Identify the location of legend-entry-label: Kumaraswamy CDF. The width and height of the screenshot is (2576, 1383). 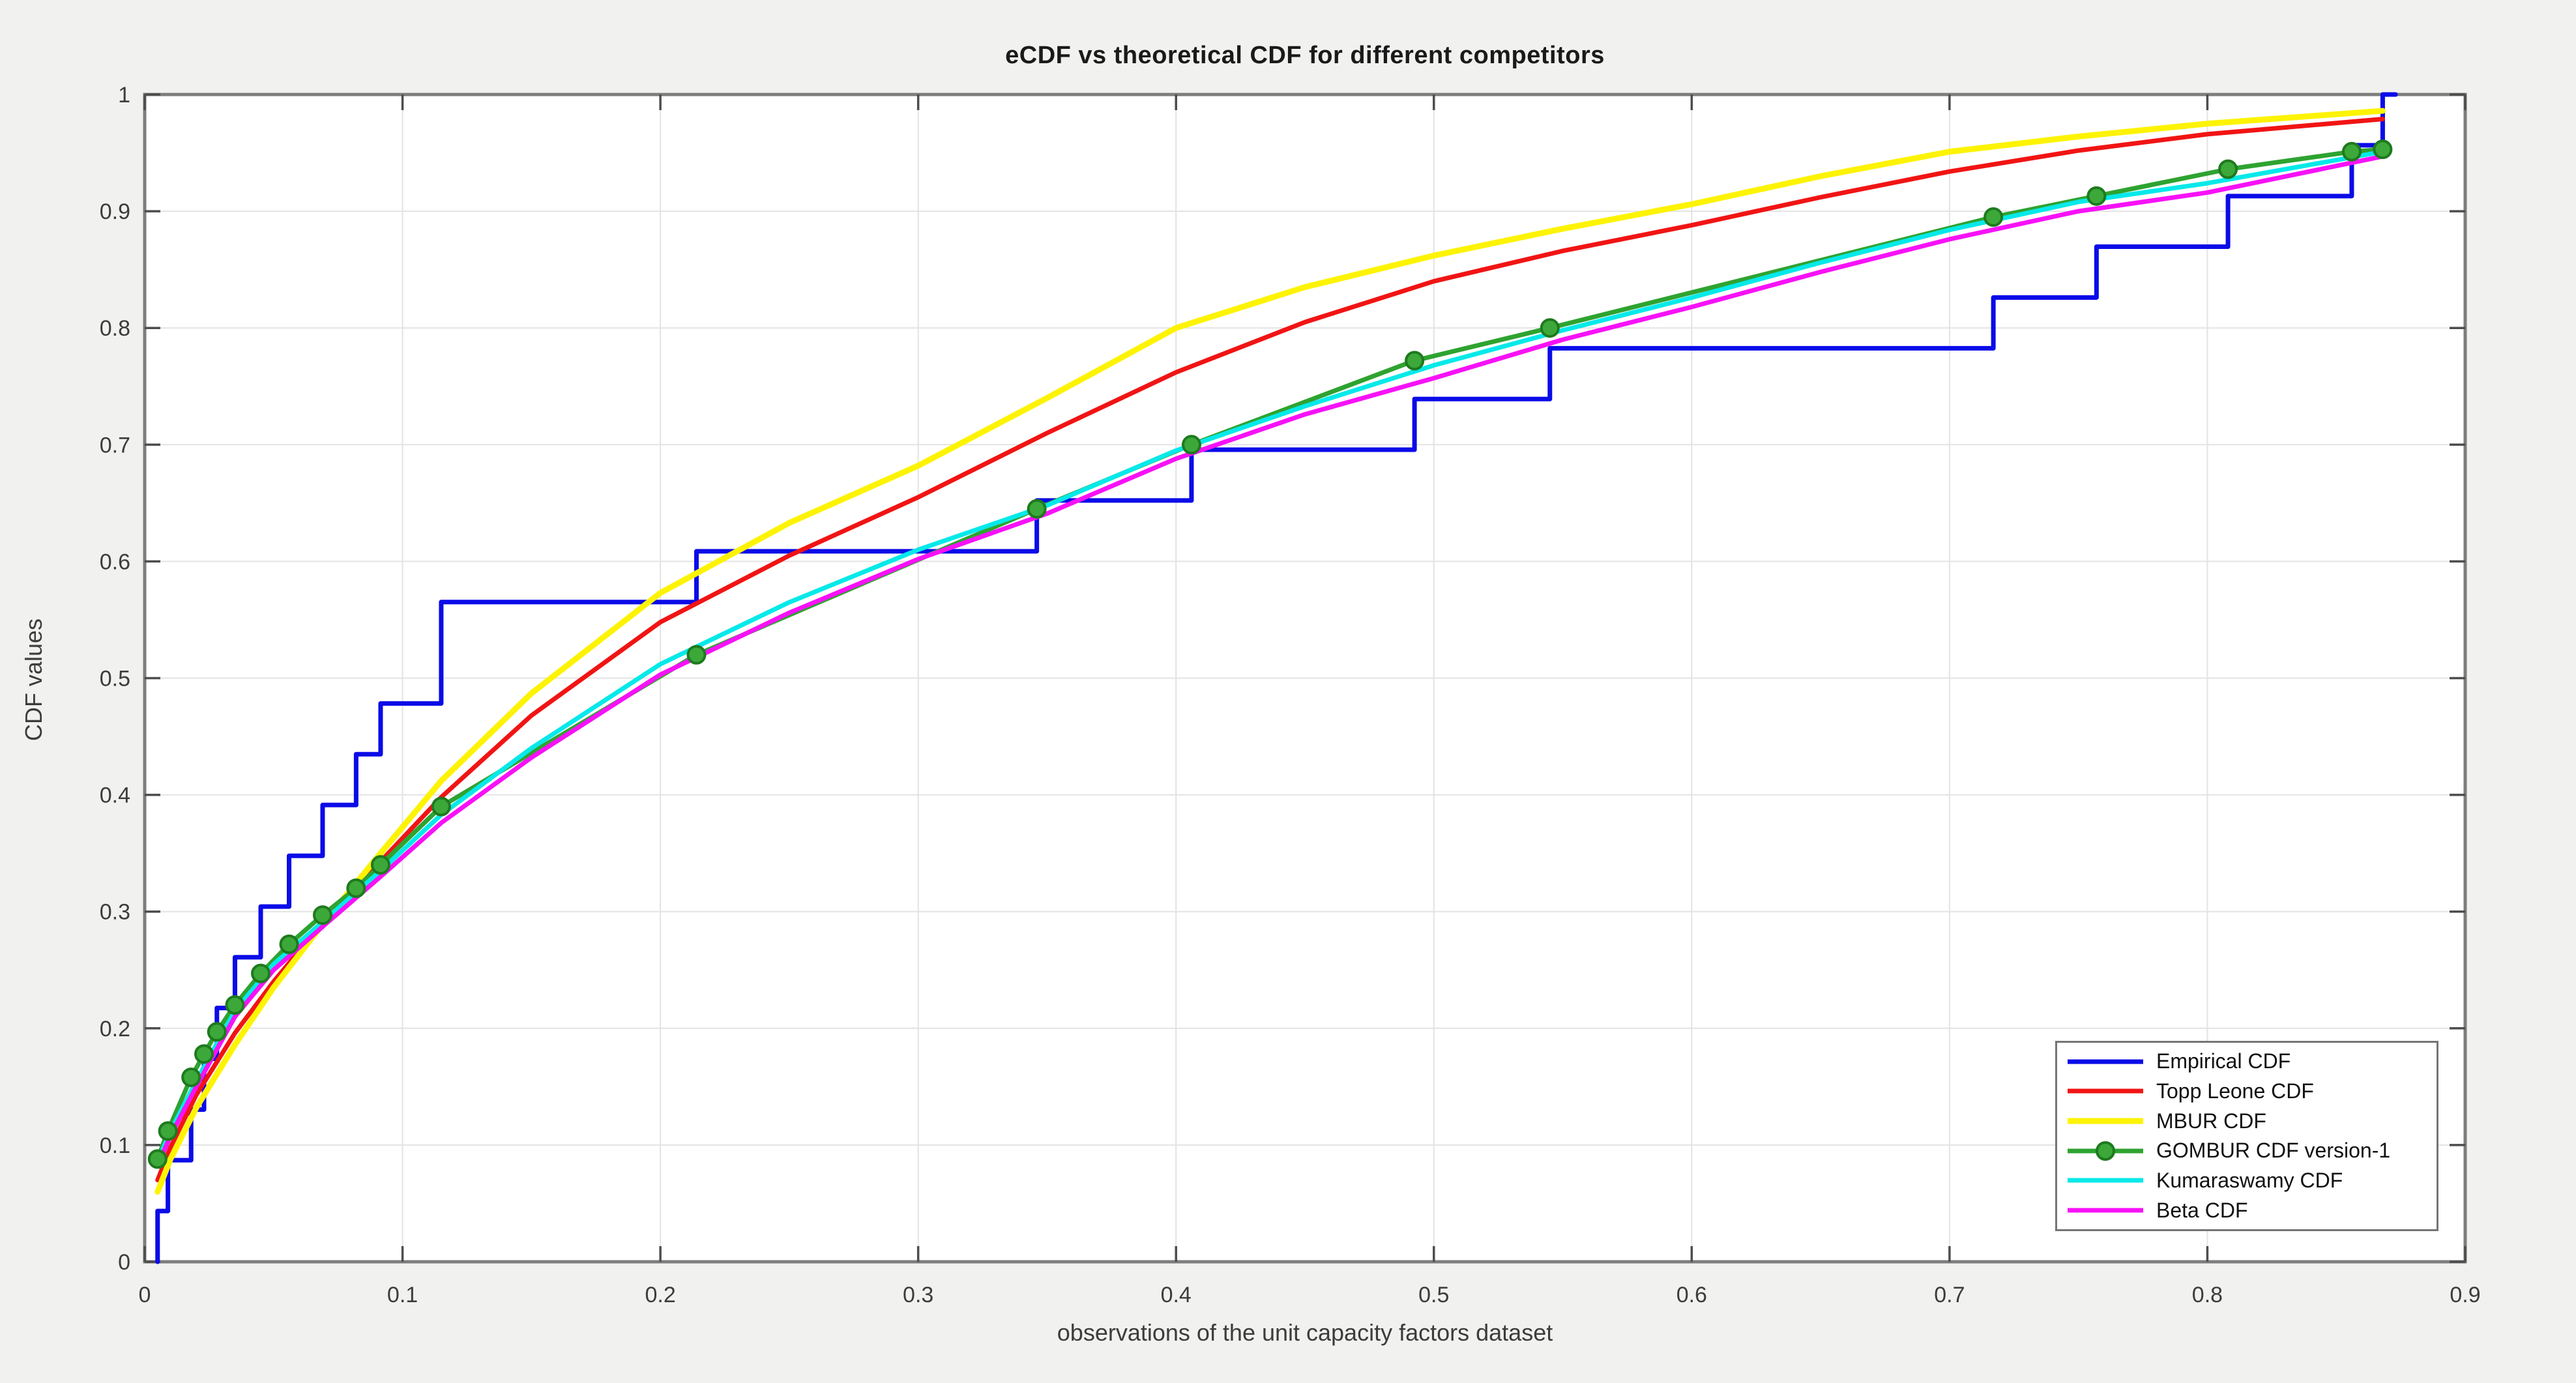
(2249, 1180).